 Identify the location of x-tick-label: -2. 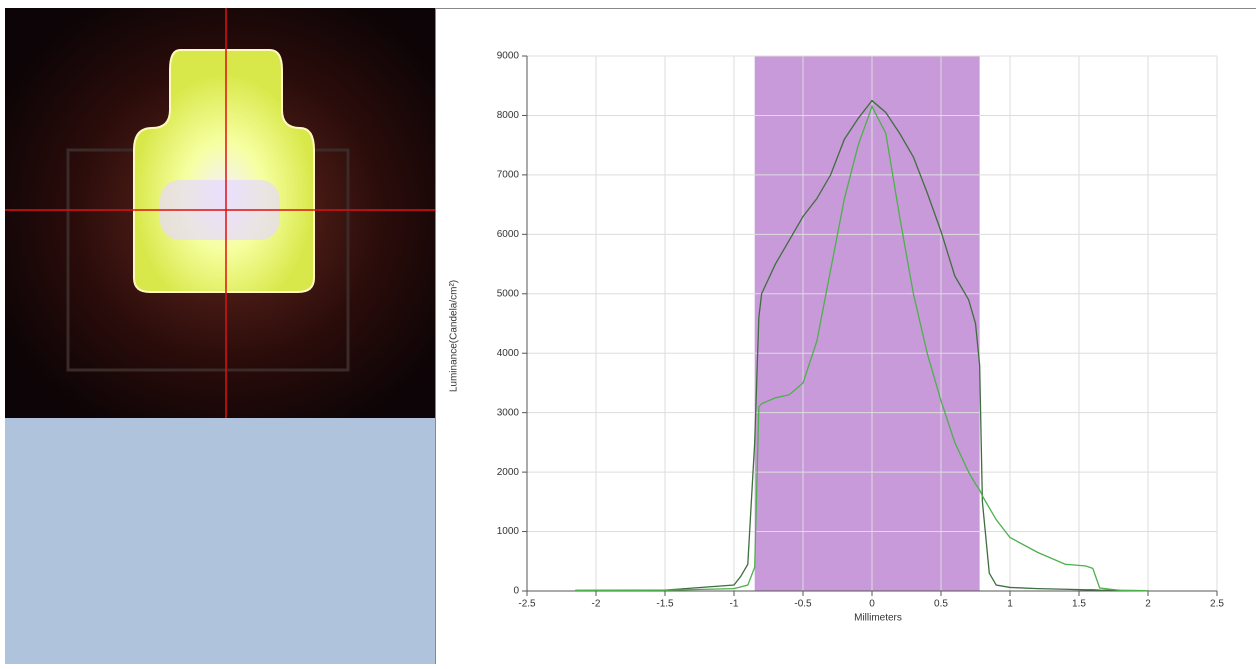
(596, 604).